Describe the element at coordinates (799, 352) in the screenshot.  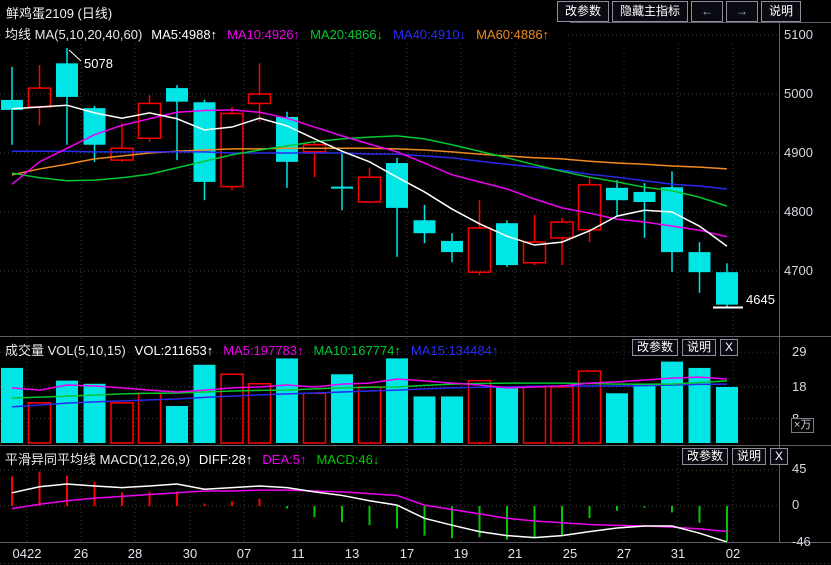
I see `volume-axis-label: 29` at that location.